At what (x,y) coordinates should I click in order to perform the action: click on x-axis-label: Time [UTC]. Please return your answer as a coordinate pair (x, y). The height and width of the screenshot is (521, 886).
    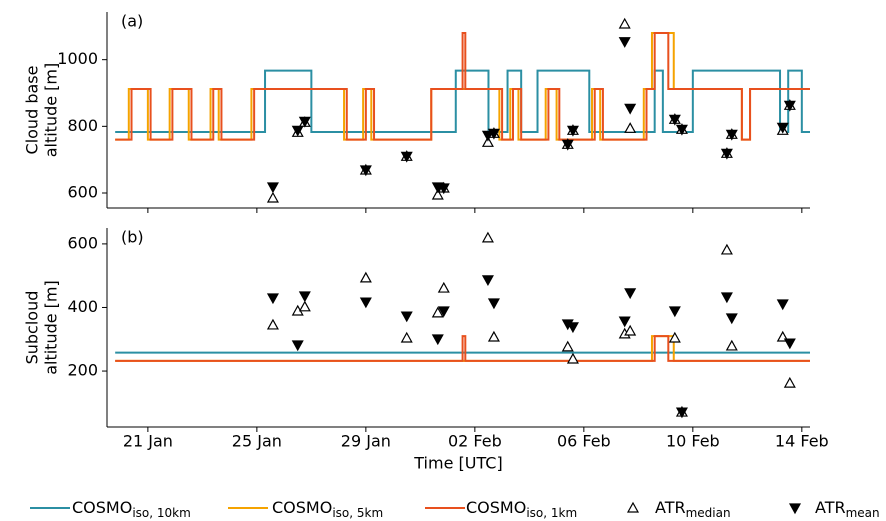
    Looking at the image, I should click on (457, 463).